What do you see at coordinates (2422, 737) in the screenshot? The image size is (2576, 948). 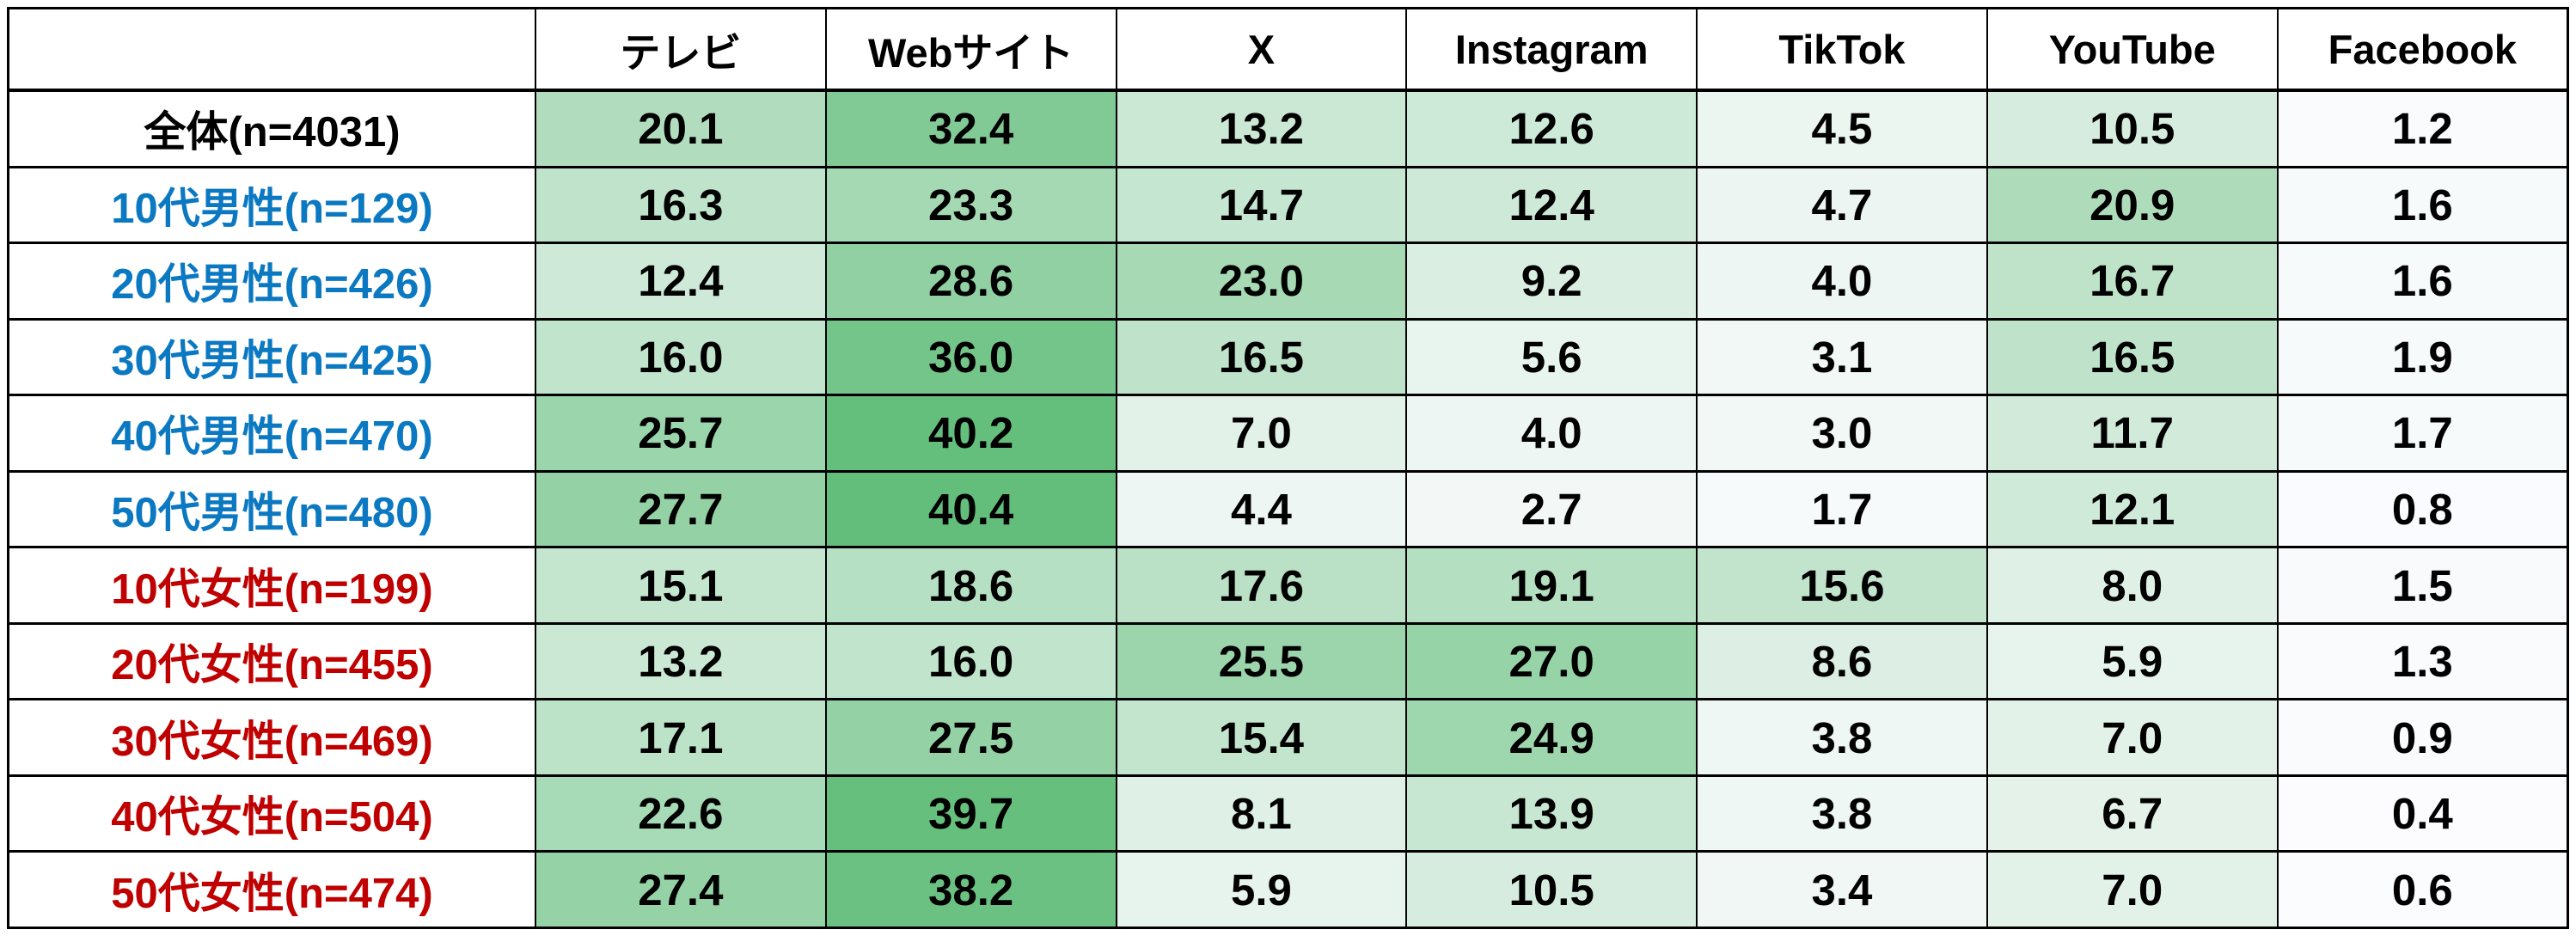 I see `value-cell: 0.9` at bounding box center [2422, 737].